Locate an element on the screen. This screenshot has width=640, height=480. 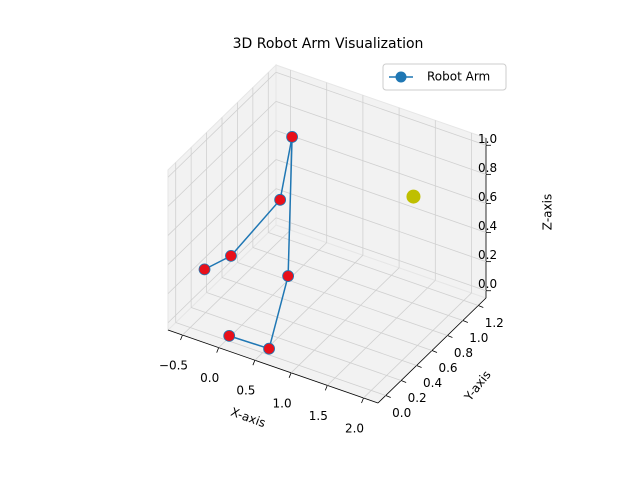
x-axis-line is located at coordinates (273, 366).